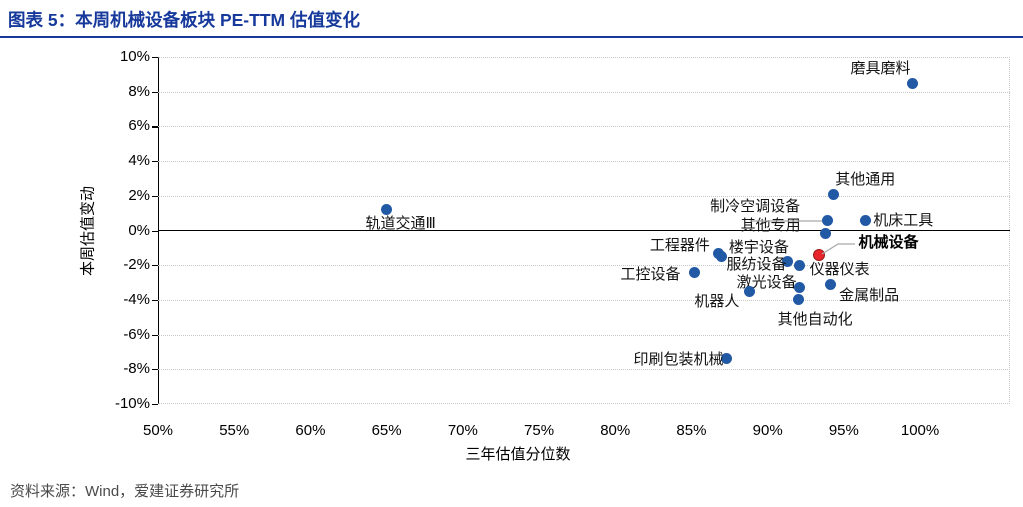 This screenshot has width=1023, height=507. I want to click on data-point-label: 机械设备, so click(888, 243).